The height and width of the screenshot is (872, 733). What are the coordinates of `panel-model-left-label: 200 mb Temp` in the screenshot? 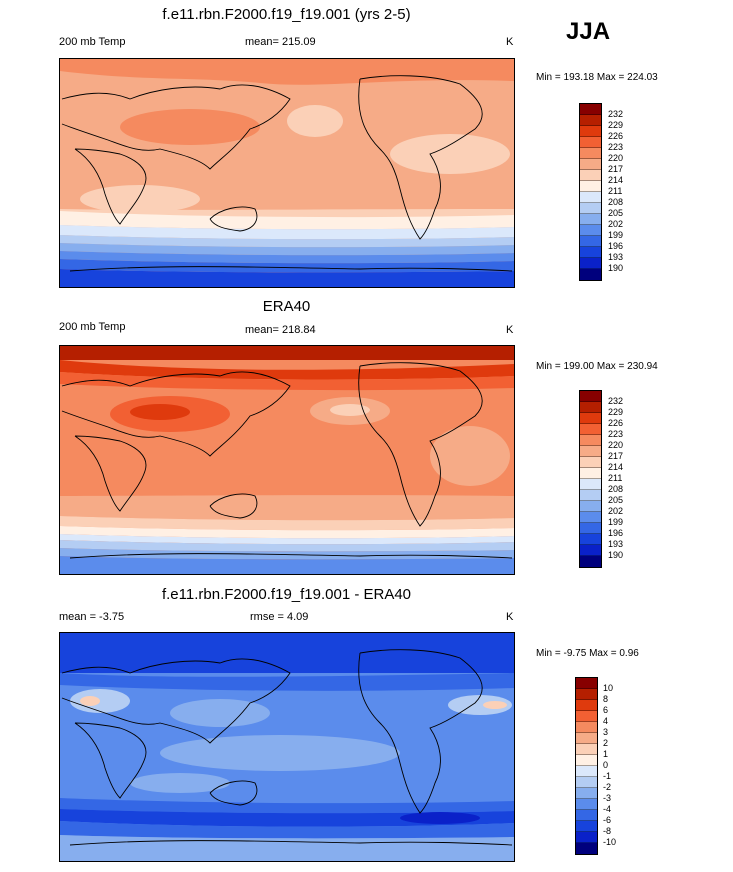 It's located at (92, 42).